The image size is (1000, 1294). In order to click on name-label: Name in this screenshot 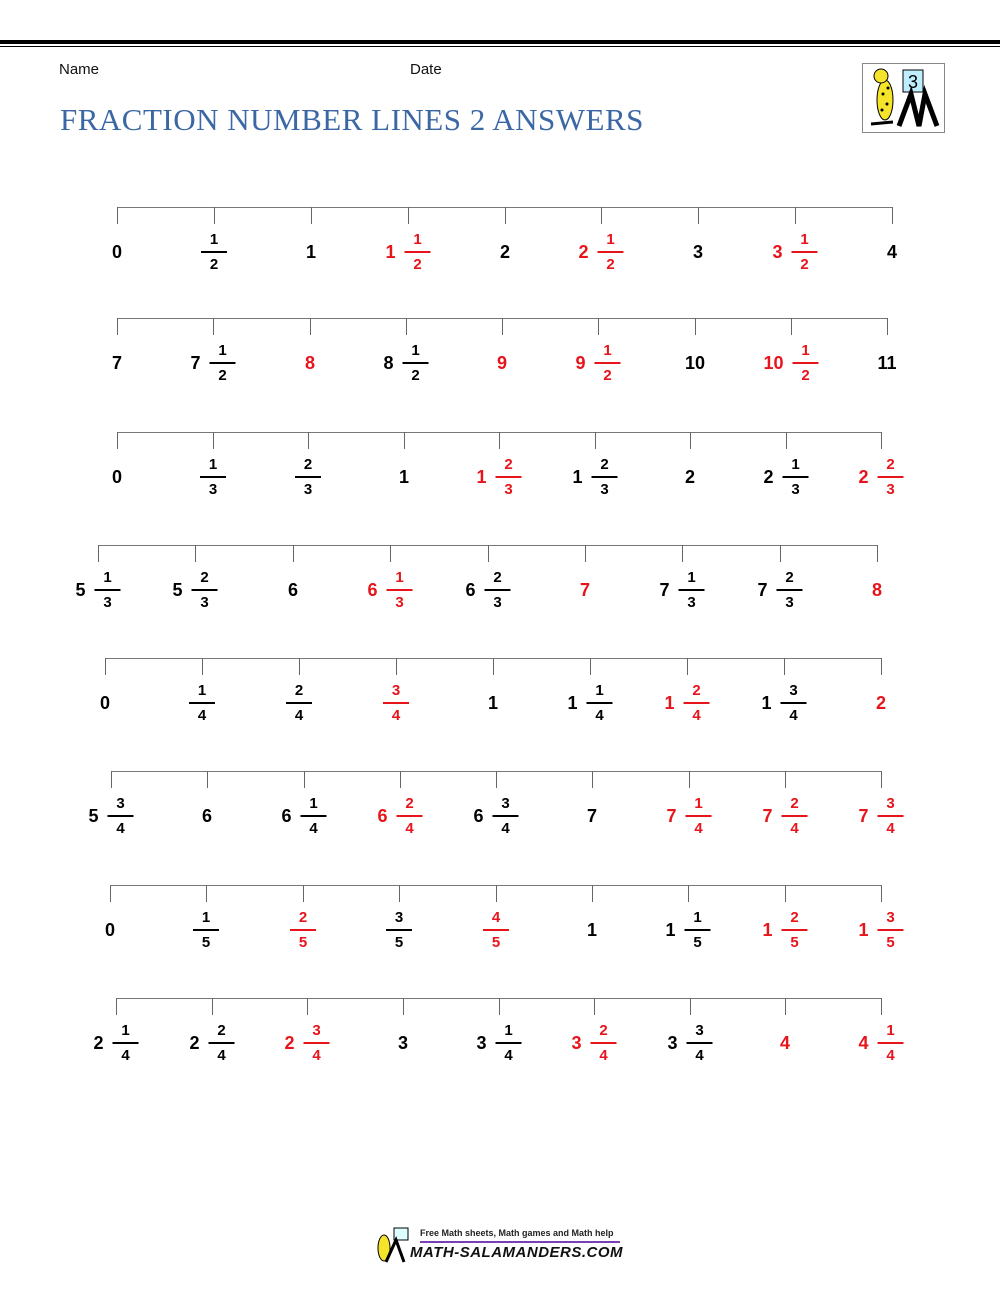, I will do `click(79, 69)`.